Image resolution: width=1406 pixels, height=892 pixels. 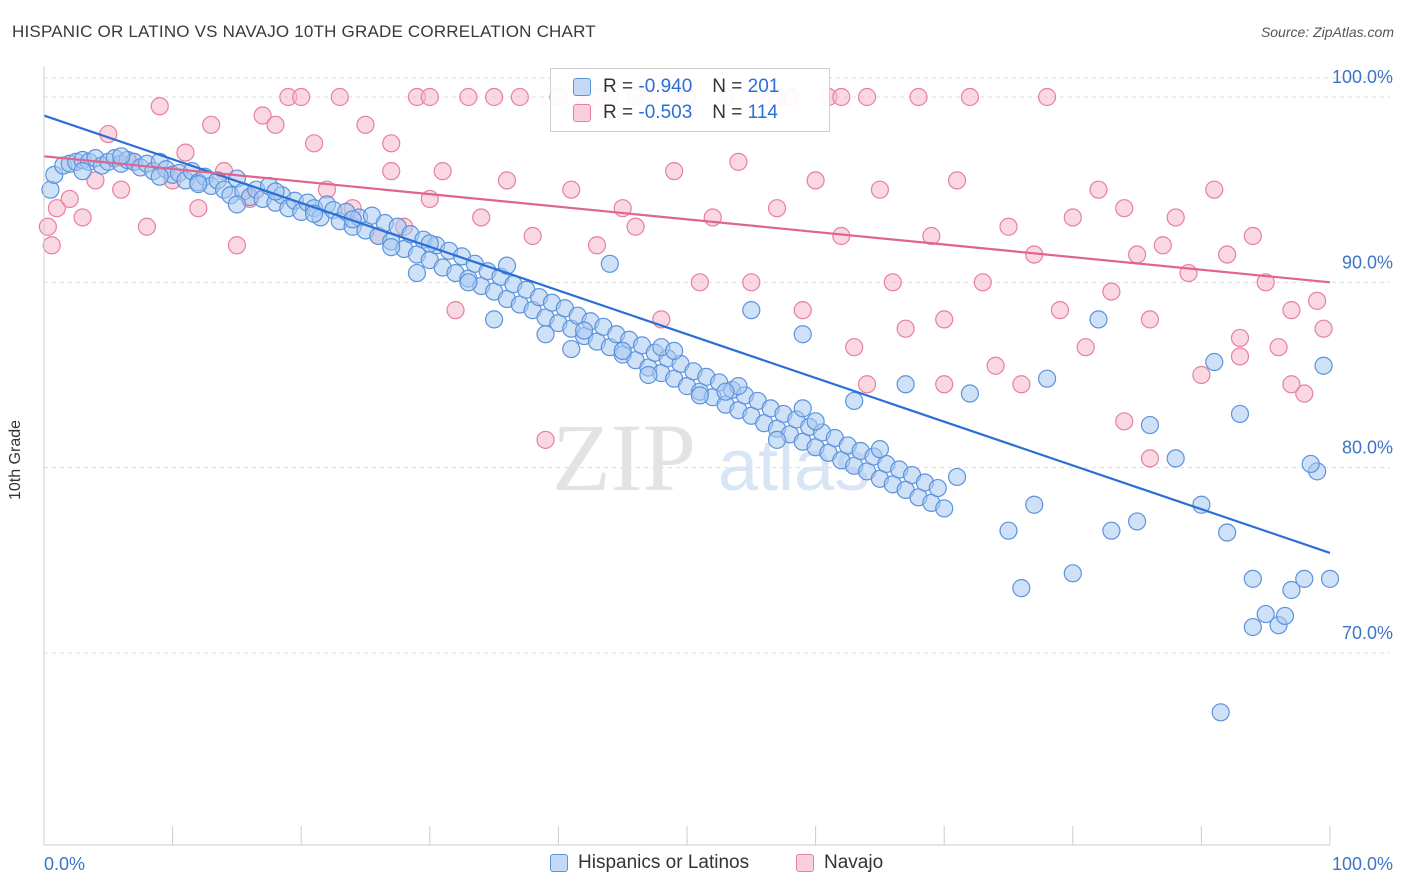 What do you see at coordinates (1327, 32) in the screenshot?
I see `chart-source: Source: ZipAtlas.com` at bounding box center [1327, 32].